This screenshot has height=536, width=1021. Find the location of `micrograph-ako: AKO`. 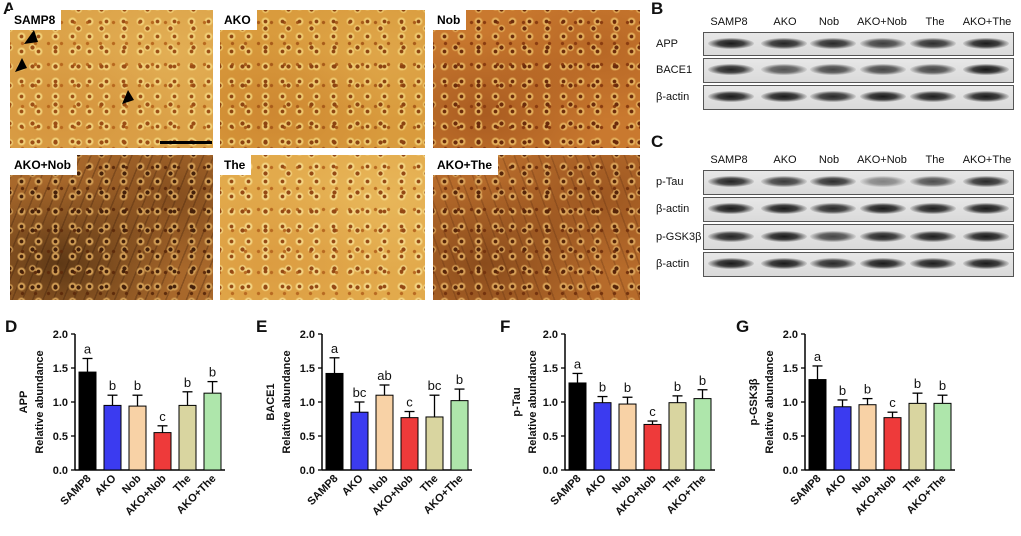

micrograph-ako: AKO is located at coordinates (322, 79).